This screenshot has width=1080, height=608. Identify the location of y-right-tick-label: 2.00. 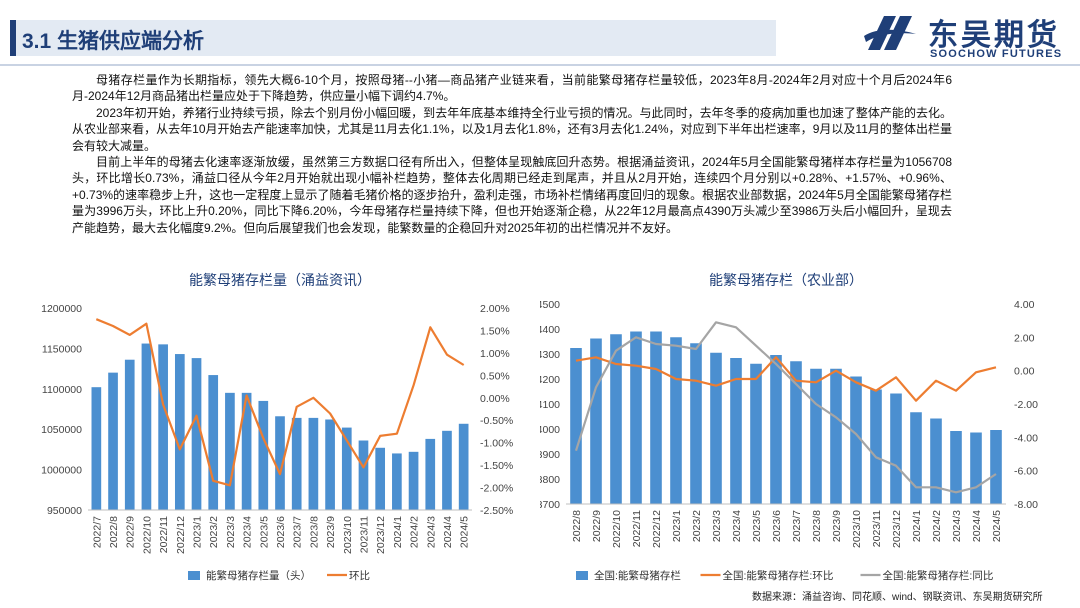
(1024, 338).